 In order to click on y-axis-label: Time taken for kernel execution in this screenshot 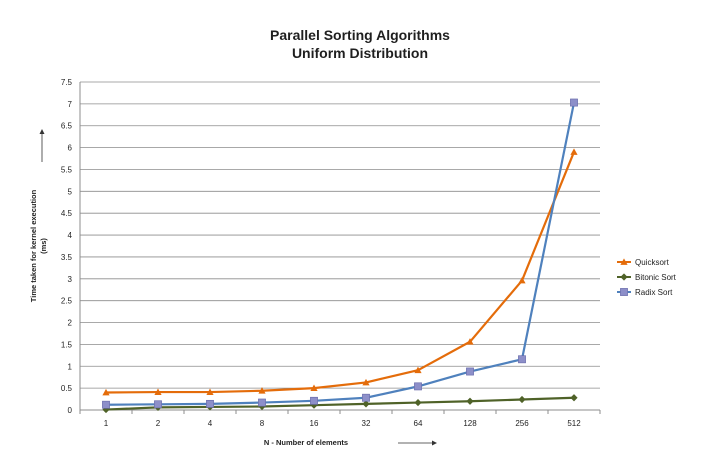, I will do `click(33, 245)`.